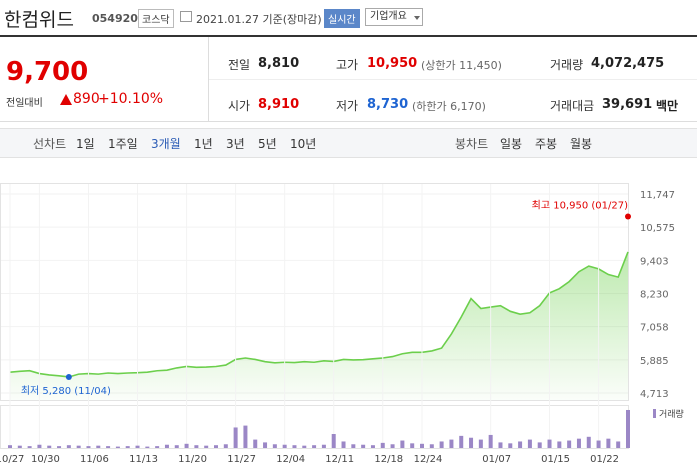 The image size is (697, 467). What do you see at coordinates (347, 65) in the screenshot?
I see `stat-label: 고가` at bounding box center [347, 65].